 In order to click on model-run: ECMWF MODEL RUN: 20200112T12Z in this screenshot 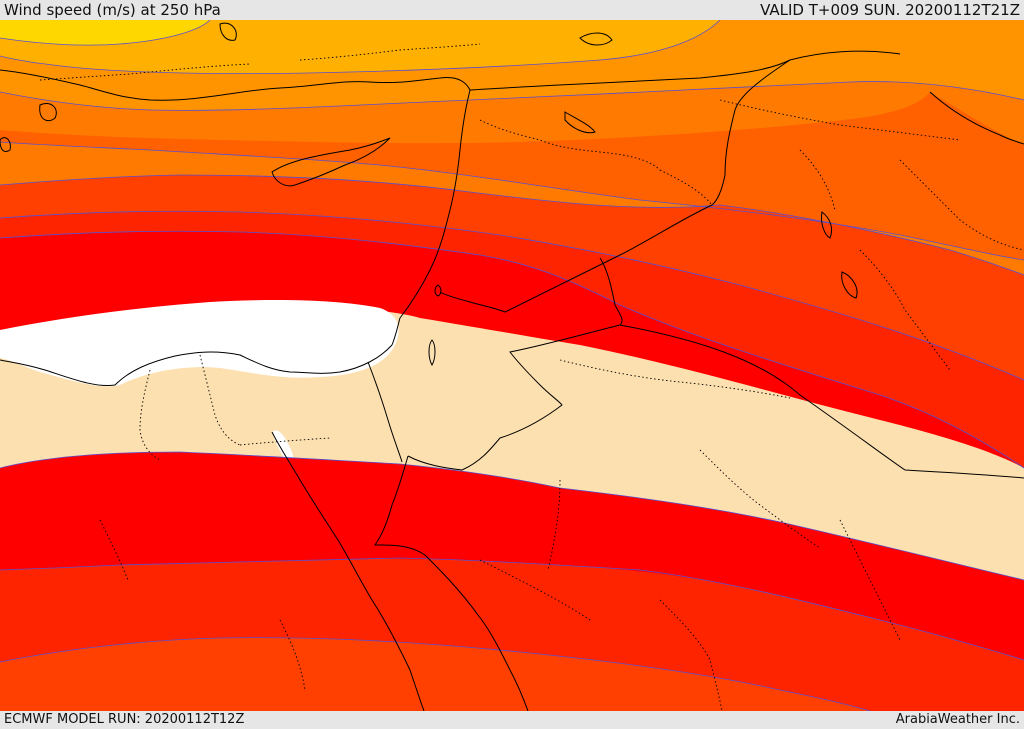, I will do `click(124, 719)`.